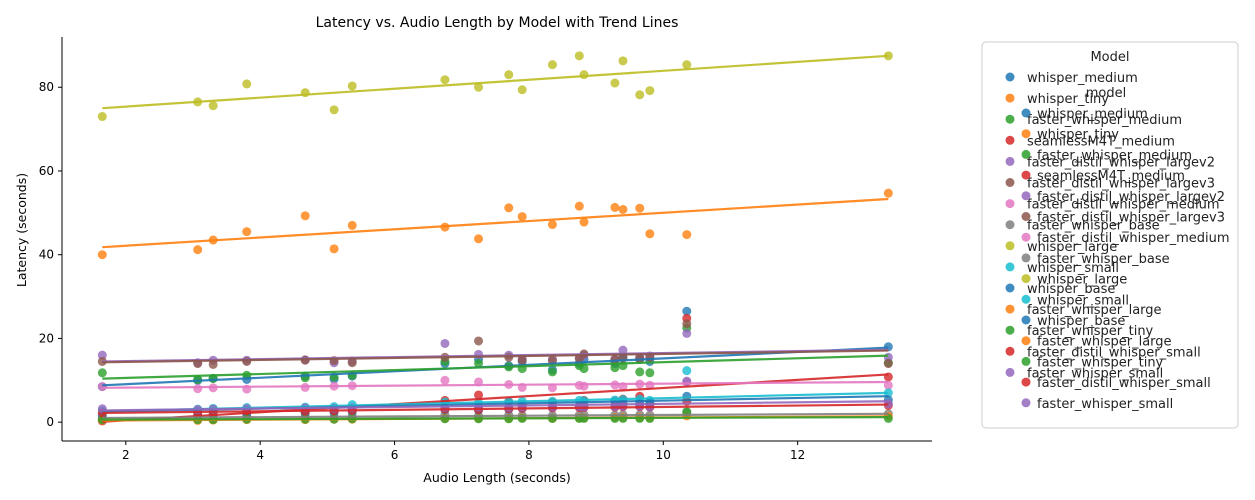  I want to click on legend-label: whisper_small, so click(1073, 268).